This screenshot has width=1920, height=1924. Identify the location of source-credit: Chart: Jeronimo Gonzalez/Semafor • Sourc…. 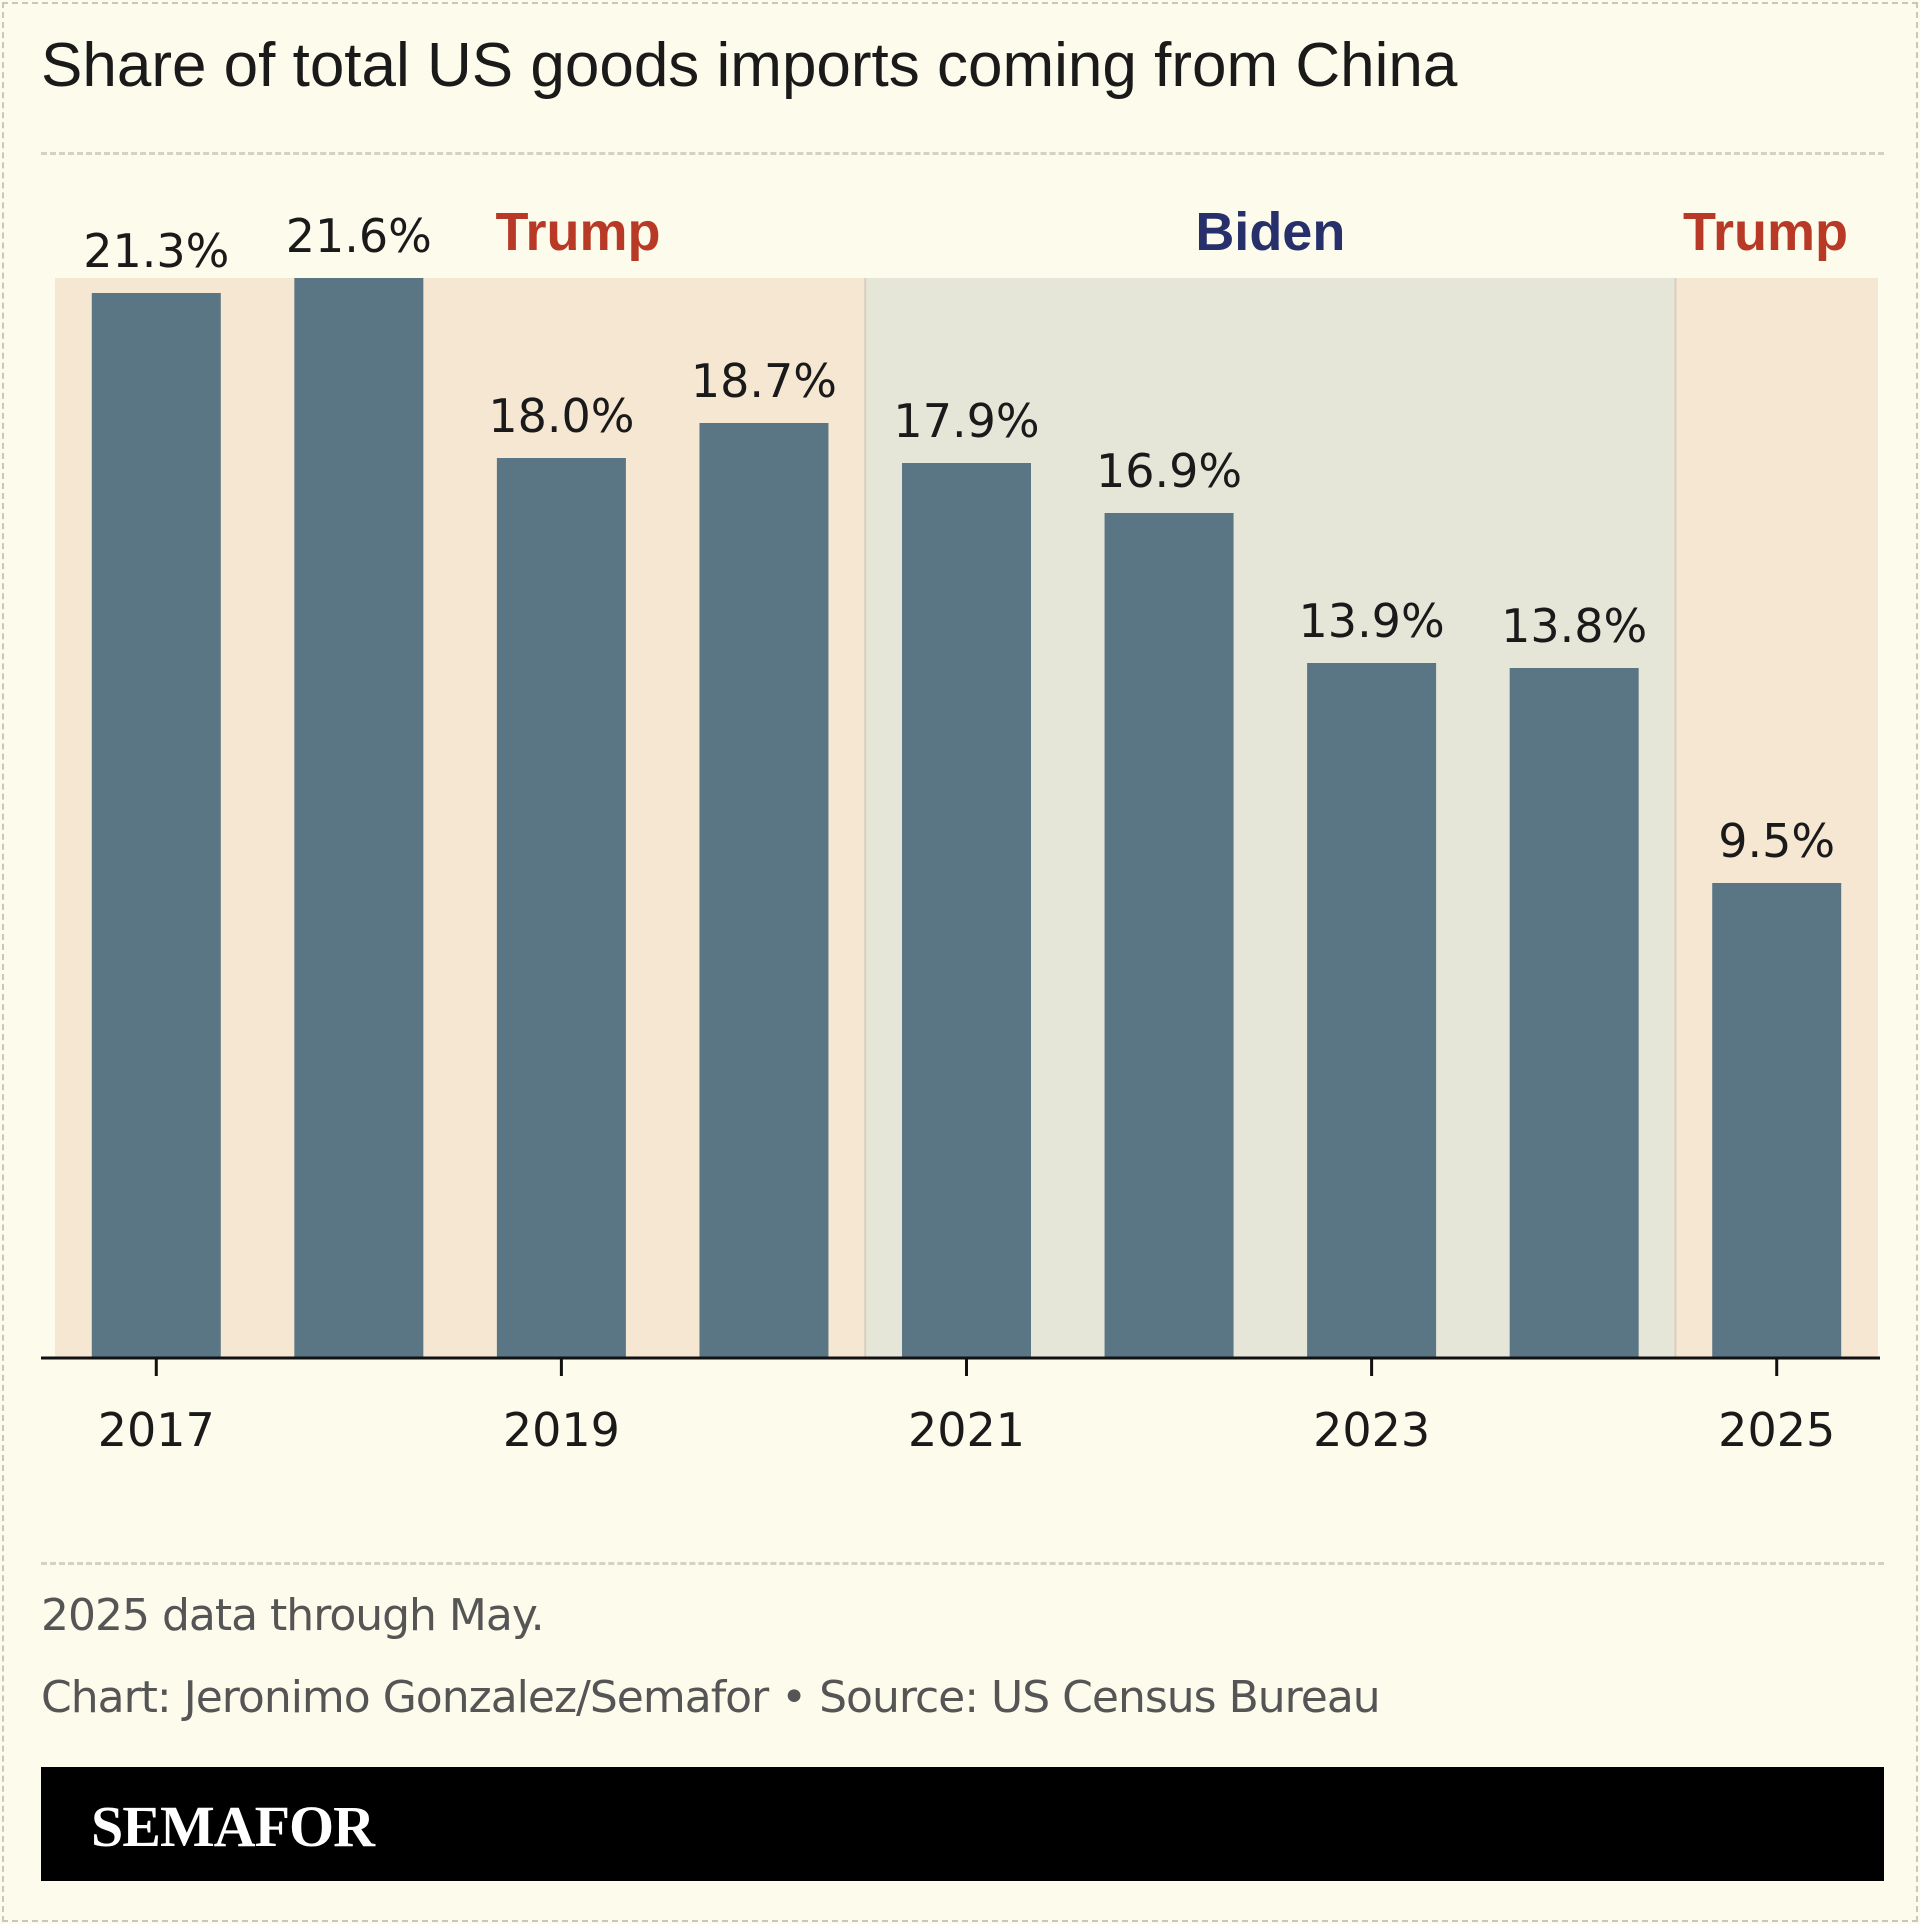
(711, 1697).